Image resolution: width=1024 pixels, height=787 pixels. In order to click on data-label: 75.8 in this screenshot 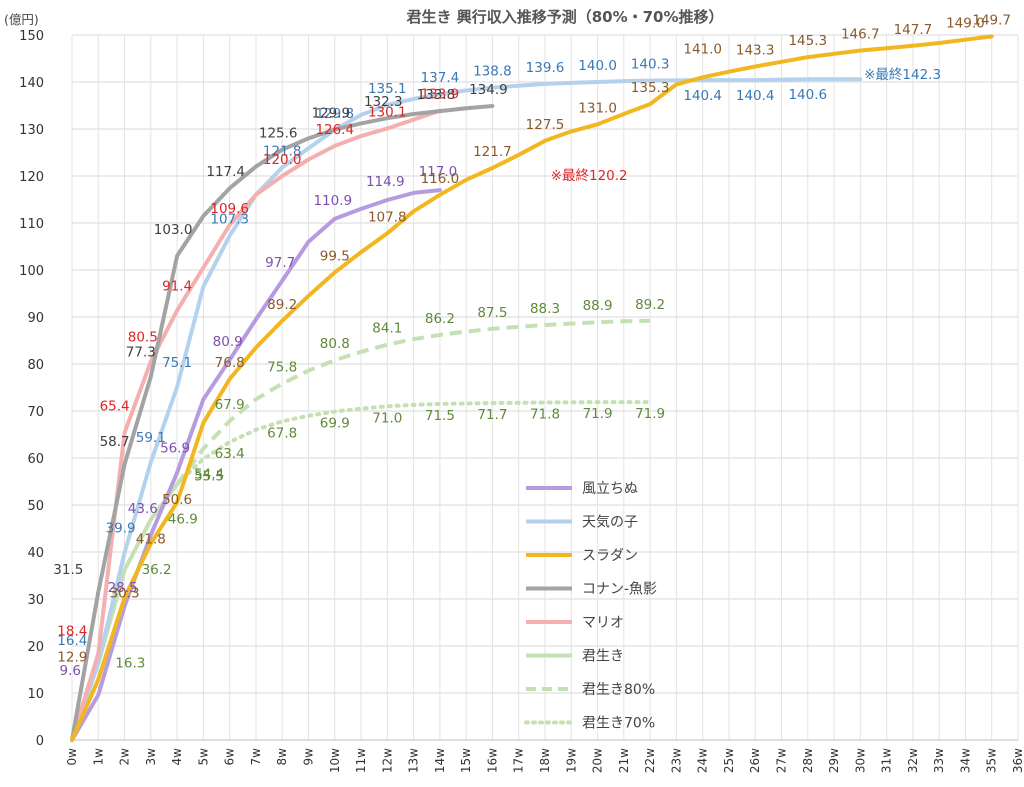, I will do `click(282, 368)`.